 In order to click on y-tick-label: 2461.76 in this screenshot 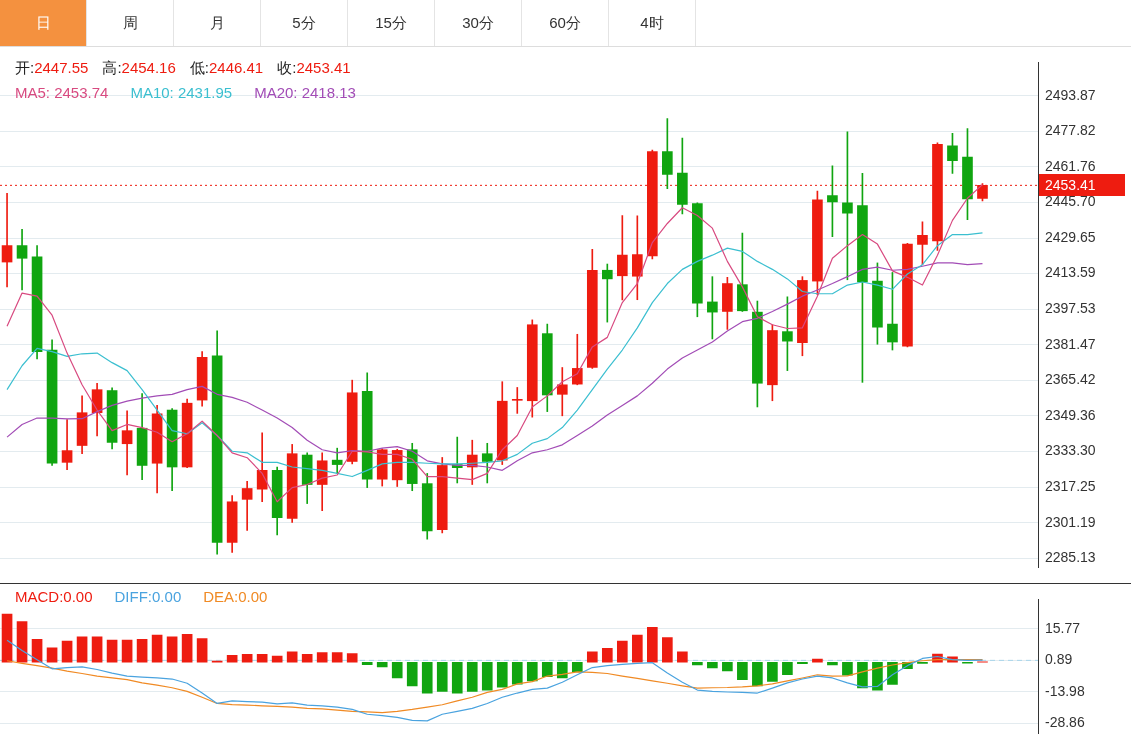, I will do `click(1070, 165)`.